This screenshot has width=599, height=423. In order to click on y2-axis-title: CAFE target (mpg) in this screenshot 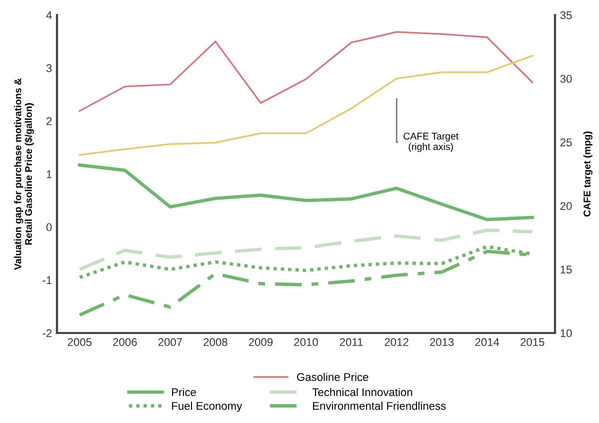, I will do `click(587, 174)`.